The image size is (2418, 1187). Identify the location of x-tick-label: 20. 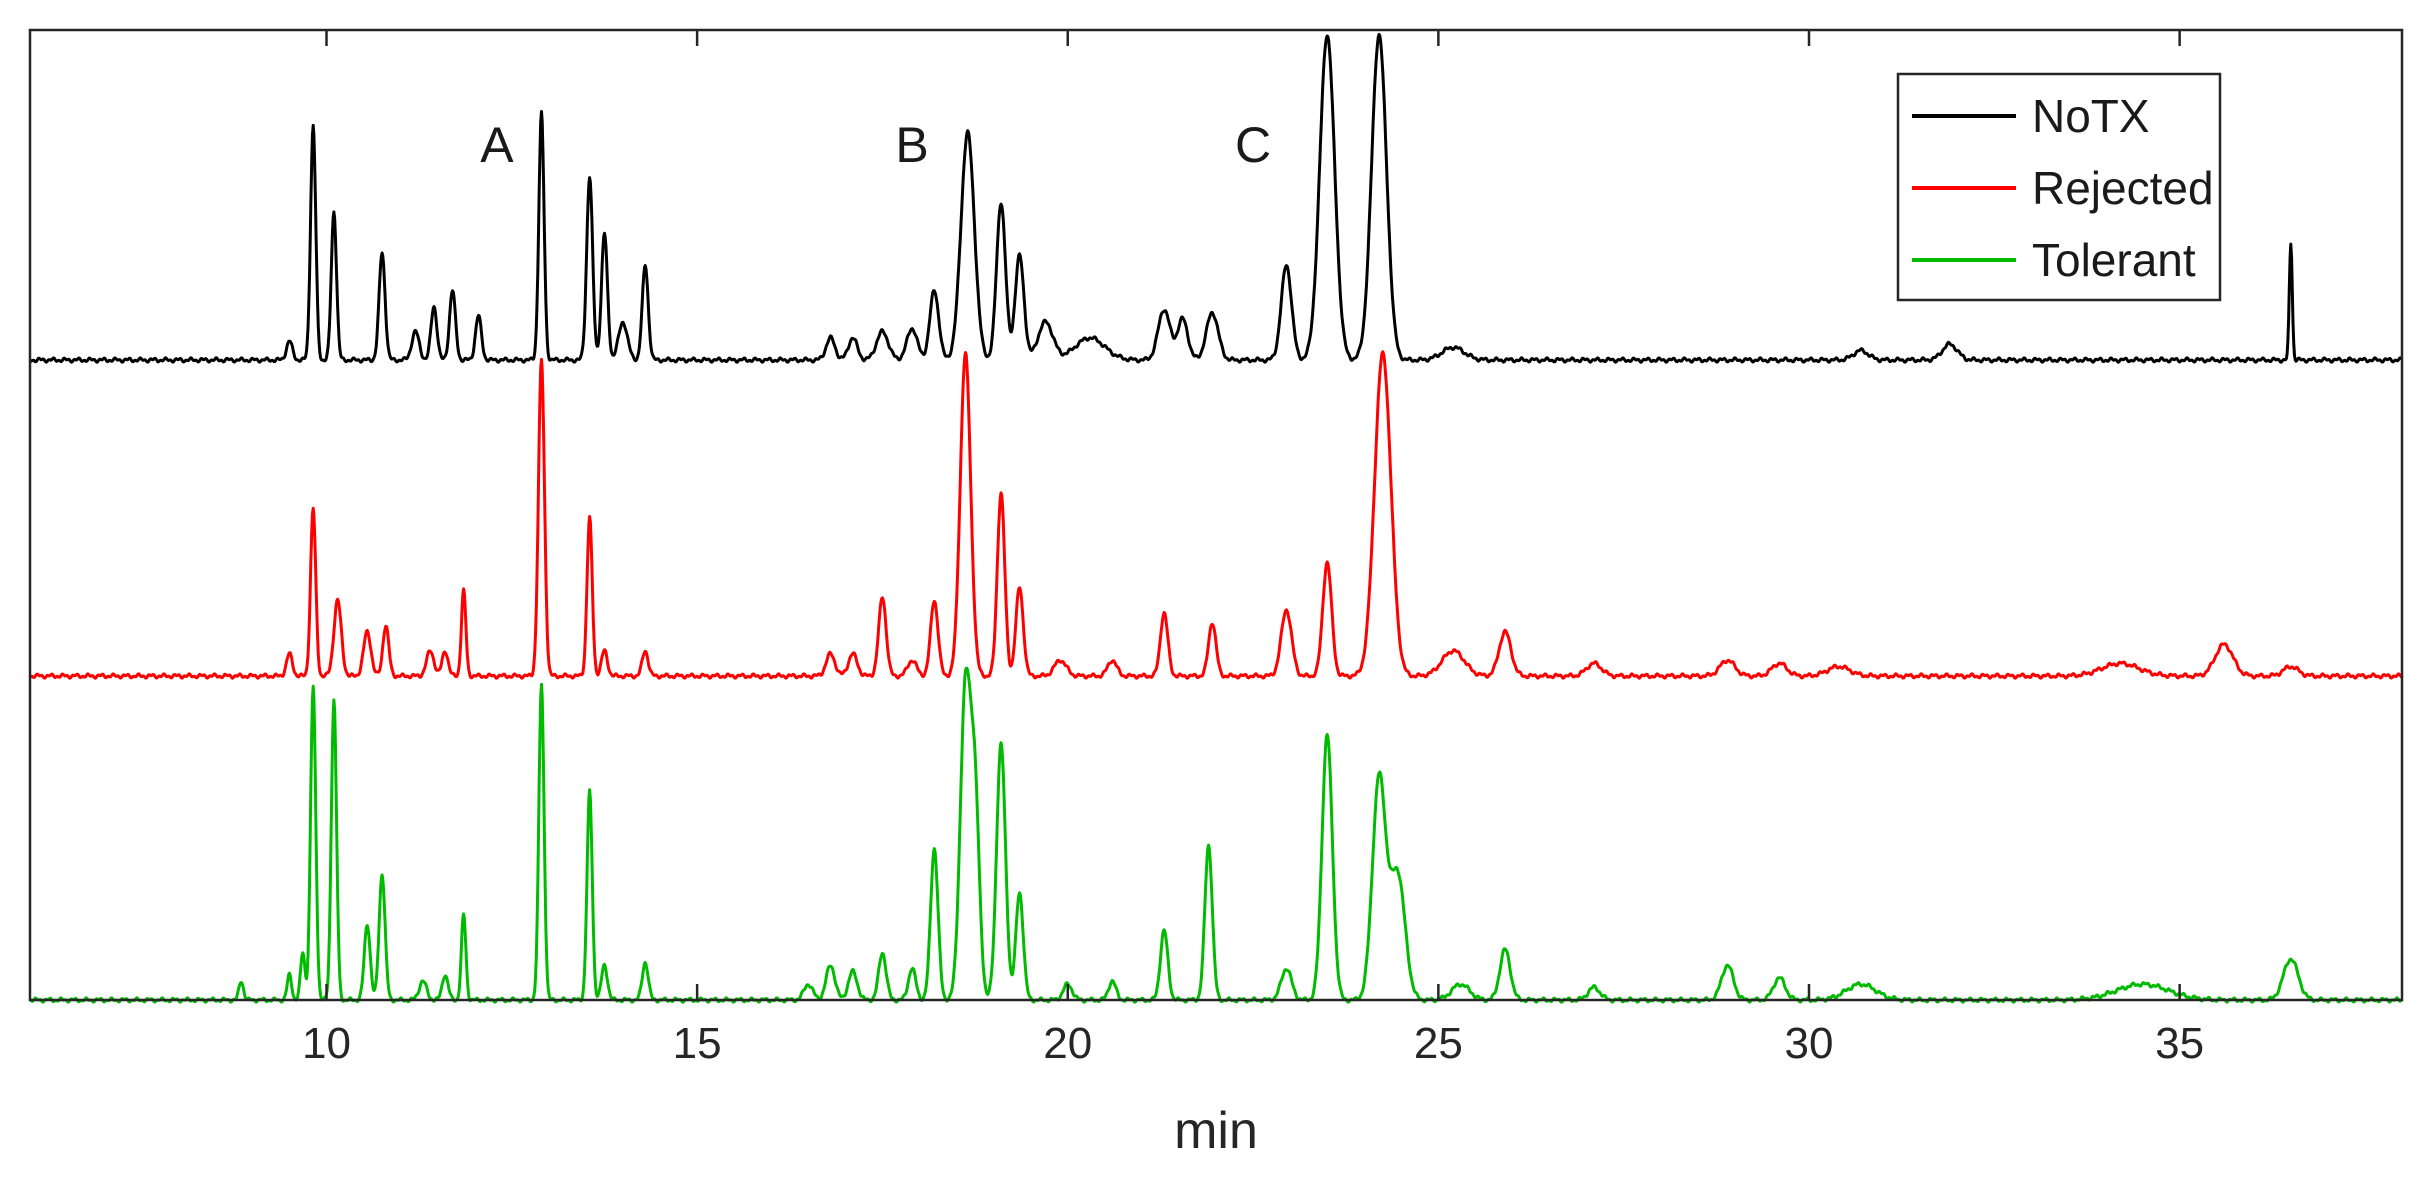
(1067, 1043).